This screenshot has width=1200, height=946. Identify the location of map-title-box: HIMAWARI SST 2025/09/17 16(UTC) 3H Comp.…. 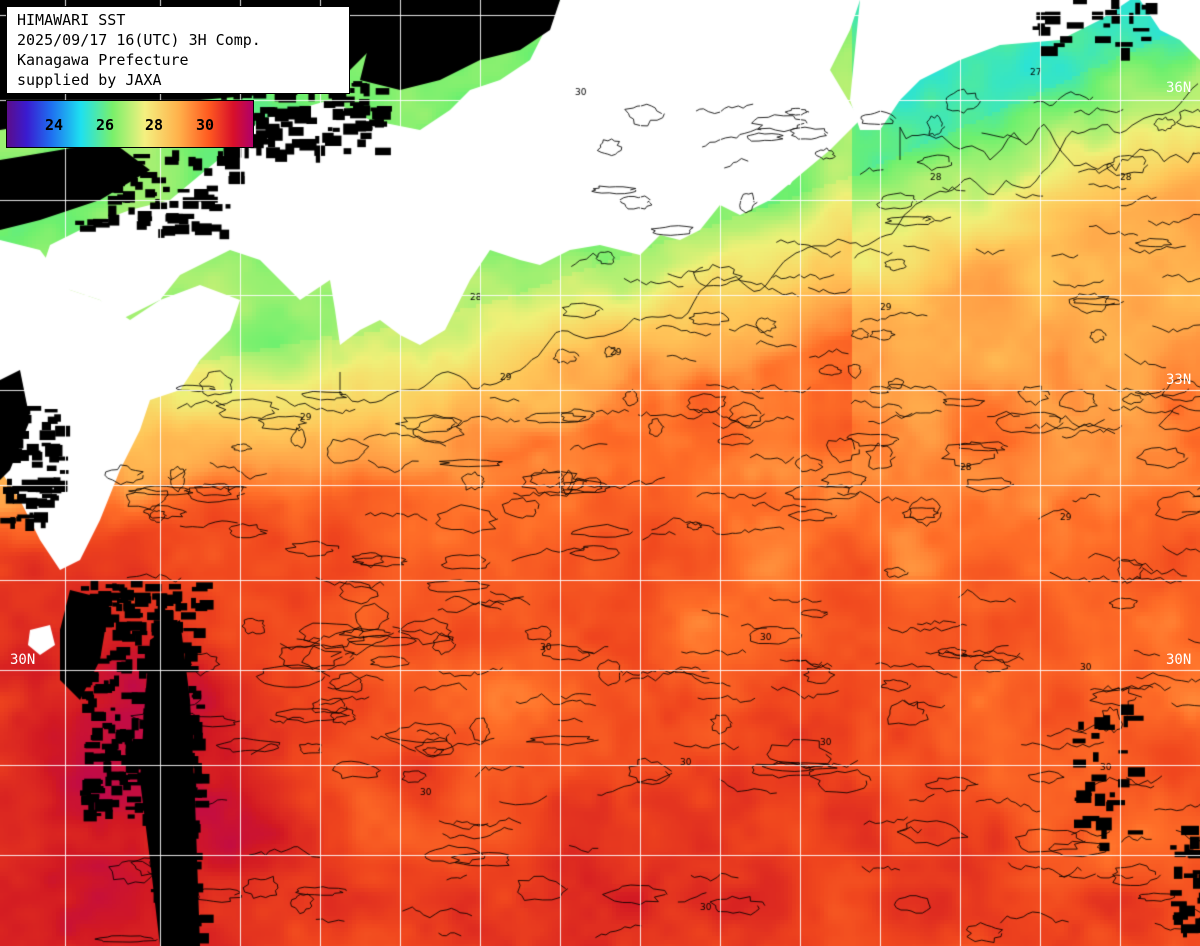
(178, 50).